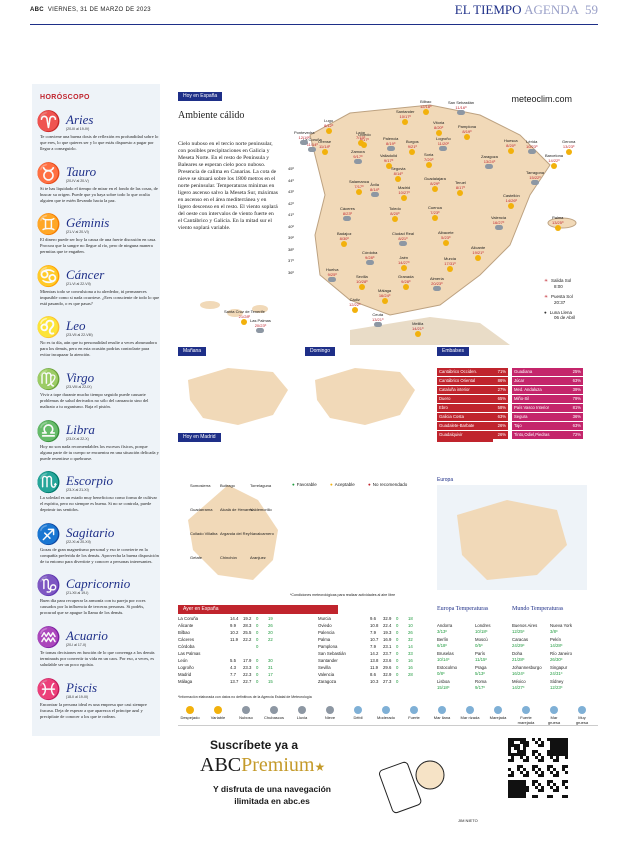 This screenshot has height=846, width=620. What do you see at coordinates (445, 625) in the screenshot?
I see `city-name: Andorra` at bounding box center [445, 625].